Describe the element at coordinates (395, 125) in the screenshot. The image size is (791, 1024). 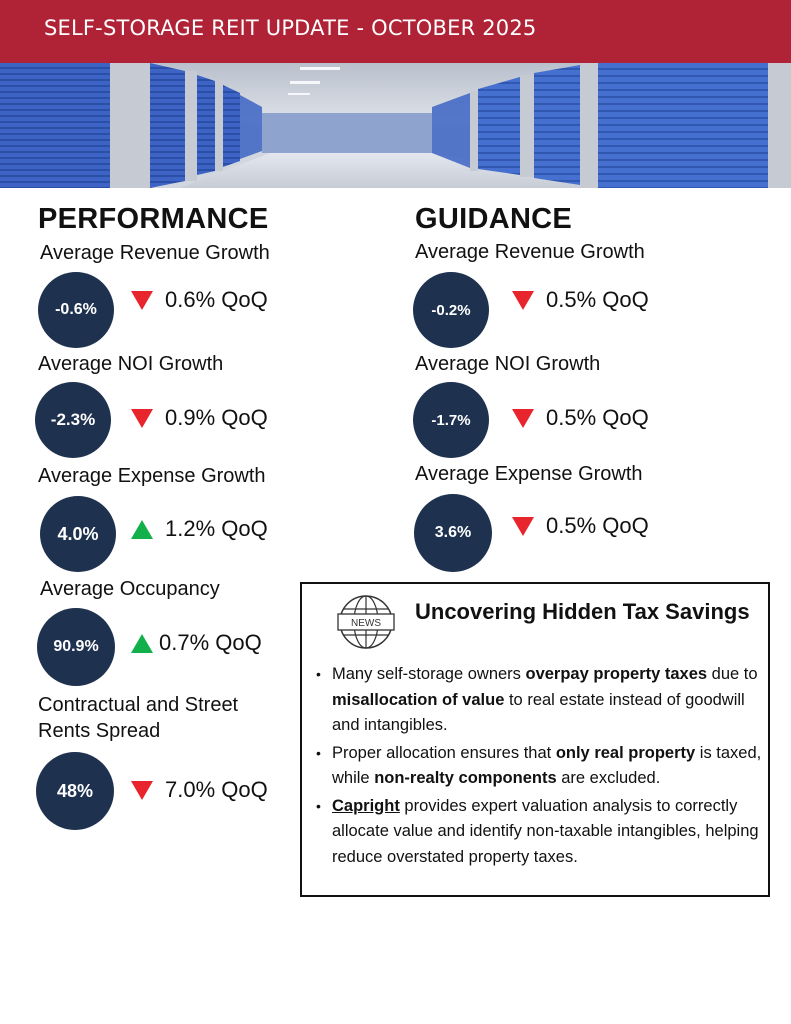
I see `storage-corridor-image` at that location.